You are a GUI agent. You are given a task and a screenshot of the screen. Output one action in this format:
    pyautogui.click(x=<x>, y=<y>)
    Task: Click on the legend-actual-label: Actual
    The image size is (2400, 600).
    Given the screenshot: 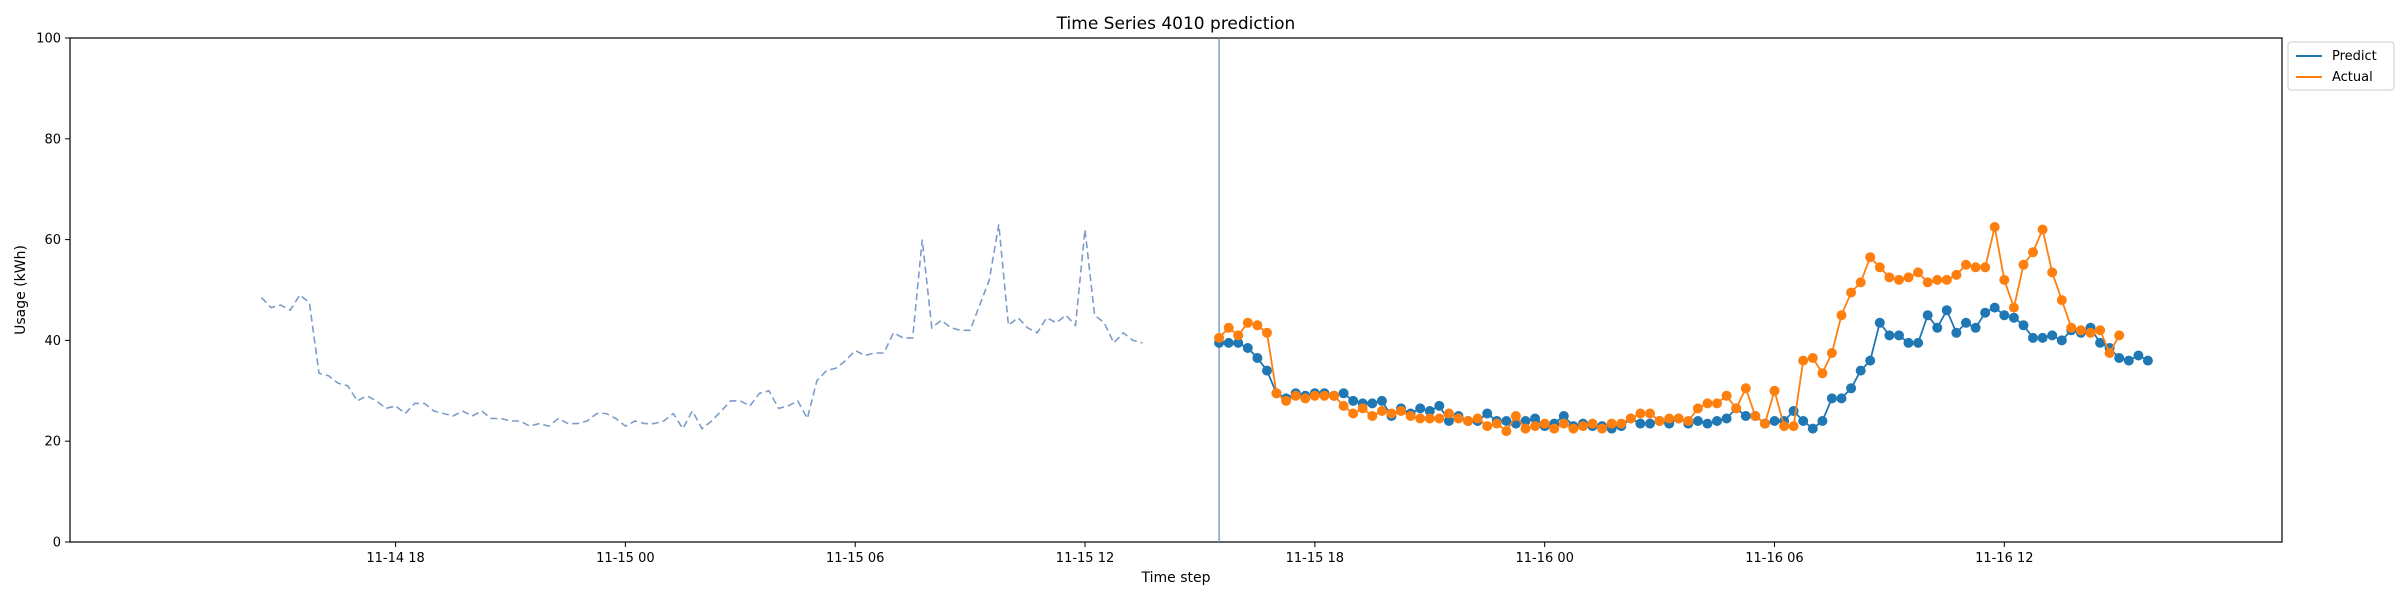 What is the action you would take?
    pyautogui.click(x=2352, y=77)
    